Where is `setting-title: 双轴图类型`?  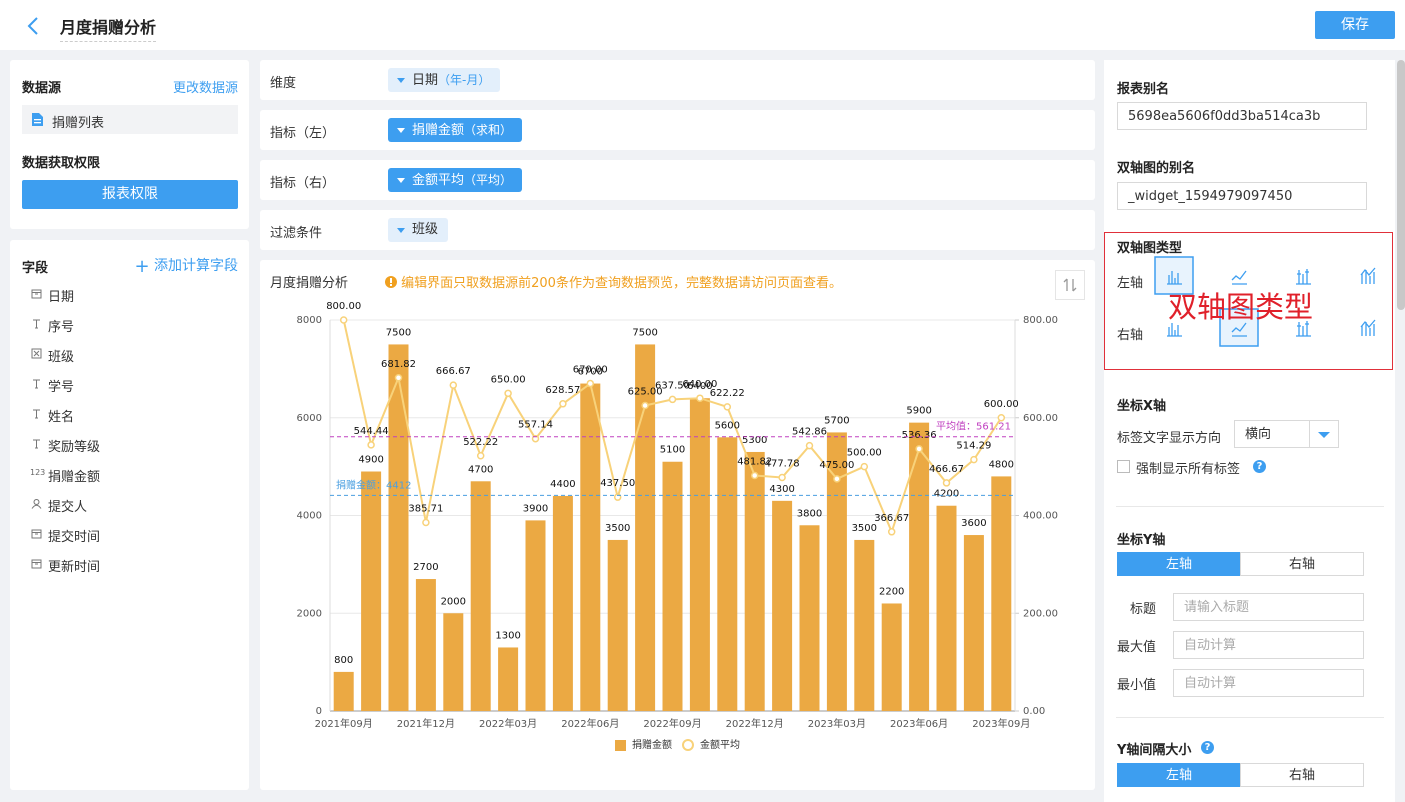
setting-title: 双轴图类型 is located at coordinates (1150, 248).